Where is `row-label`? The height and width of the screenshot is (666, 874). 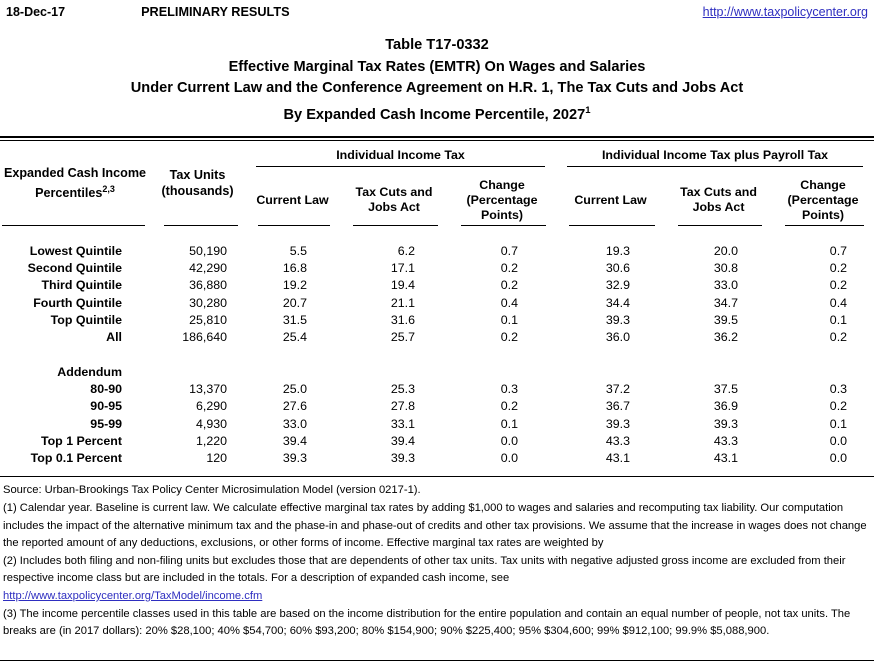
row-label is located at coordinates (75, 354).